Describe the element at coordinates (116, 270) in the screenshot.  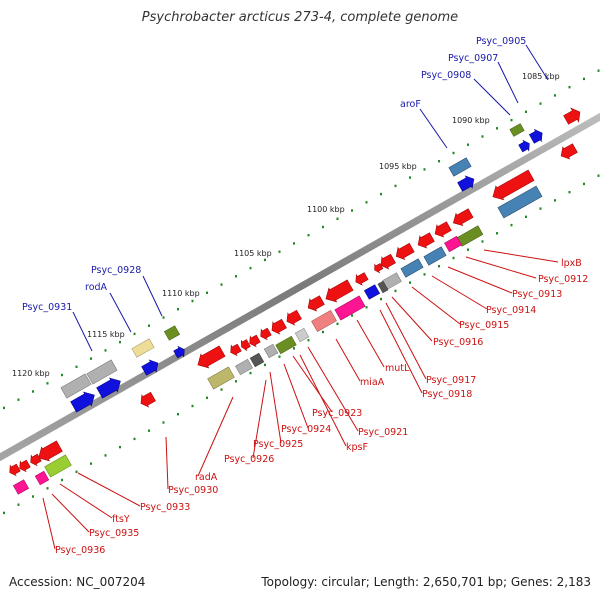
I see `gene-label: Psyc_0928` at that location.